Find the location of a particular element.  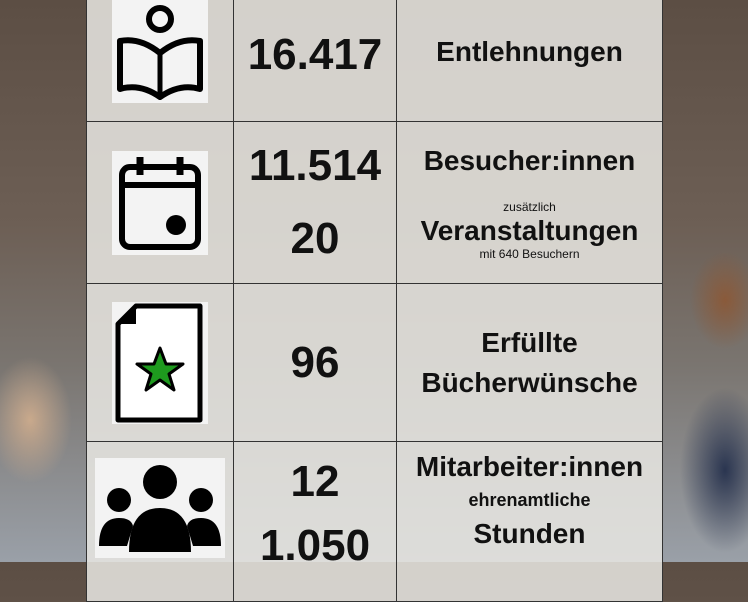

stat-number: 96 is located at coordinates (315, 362).